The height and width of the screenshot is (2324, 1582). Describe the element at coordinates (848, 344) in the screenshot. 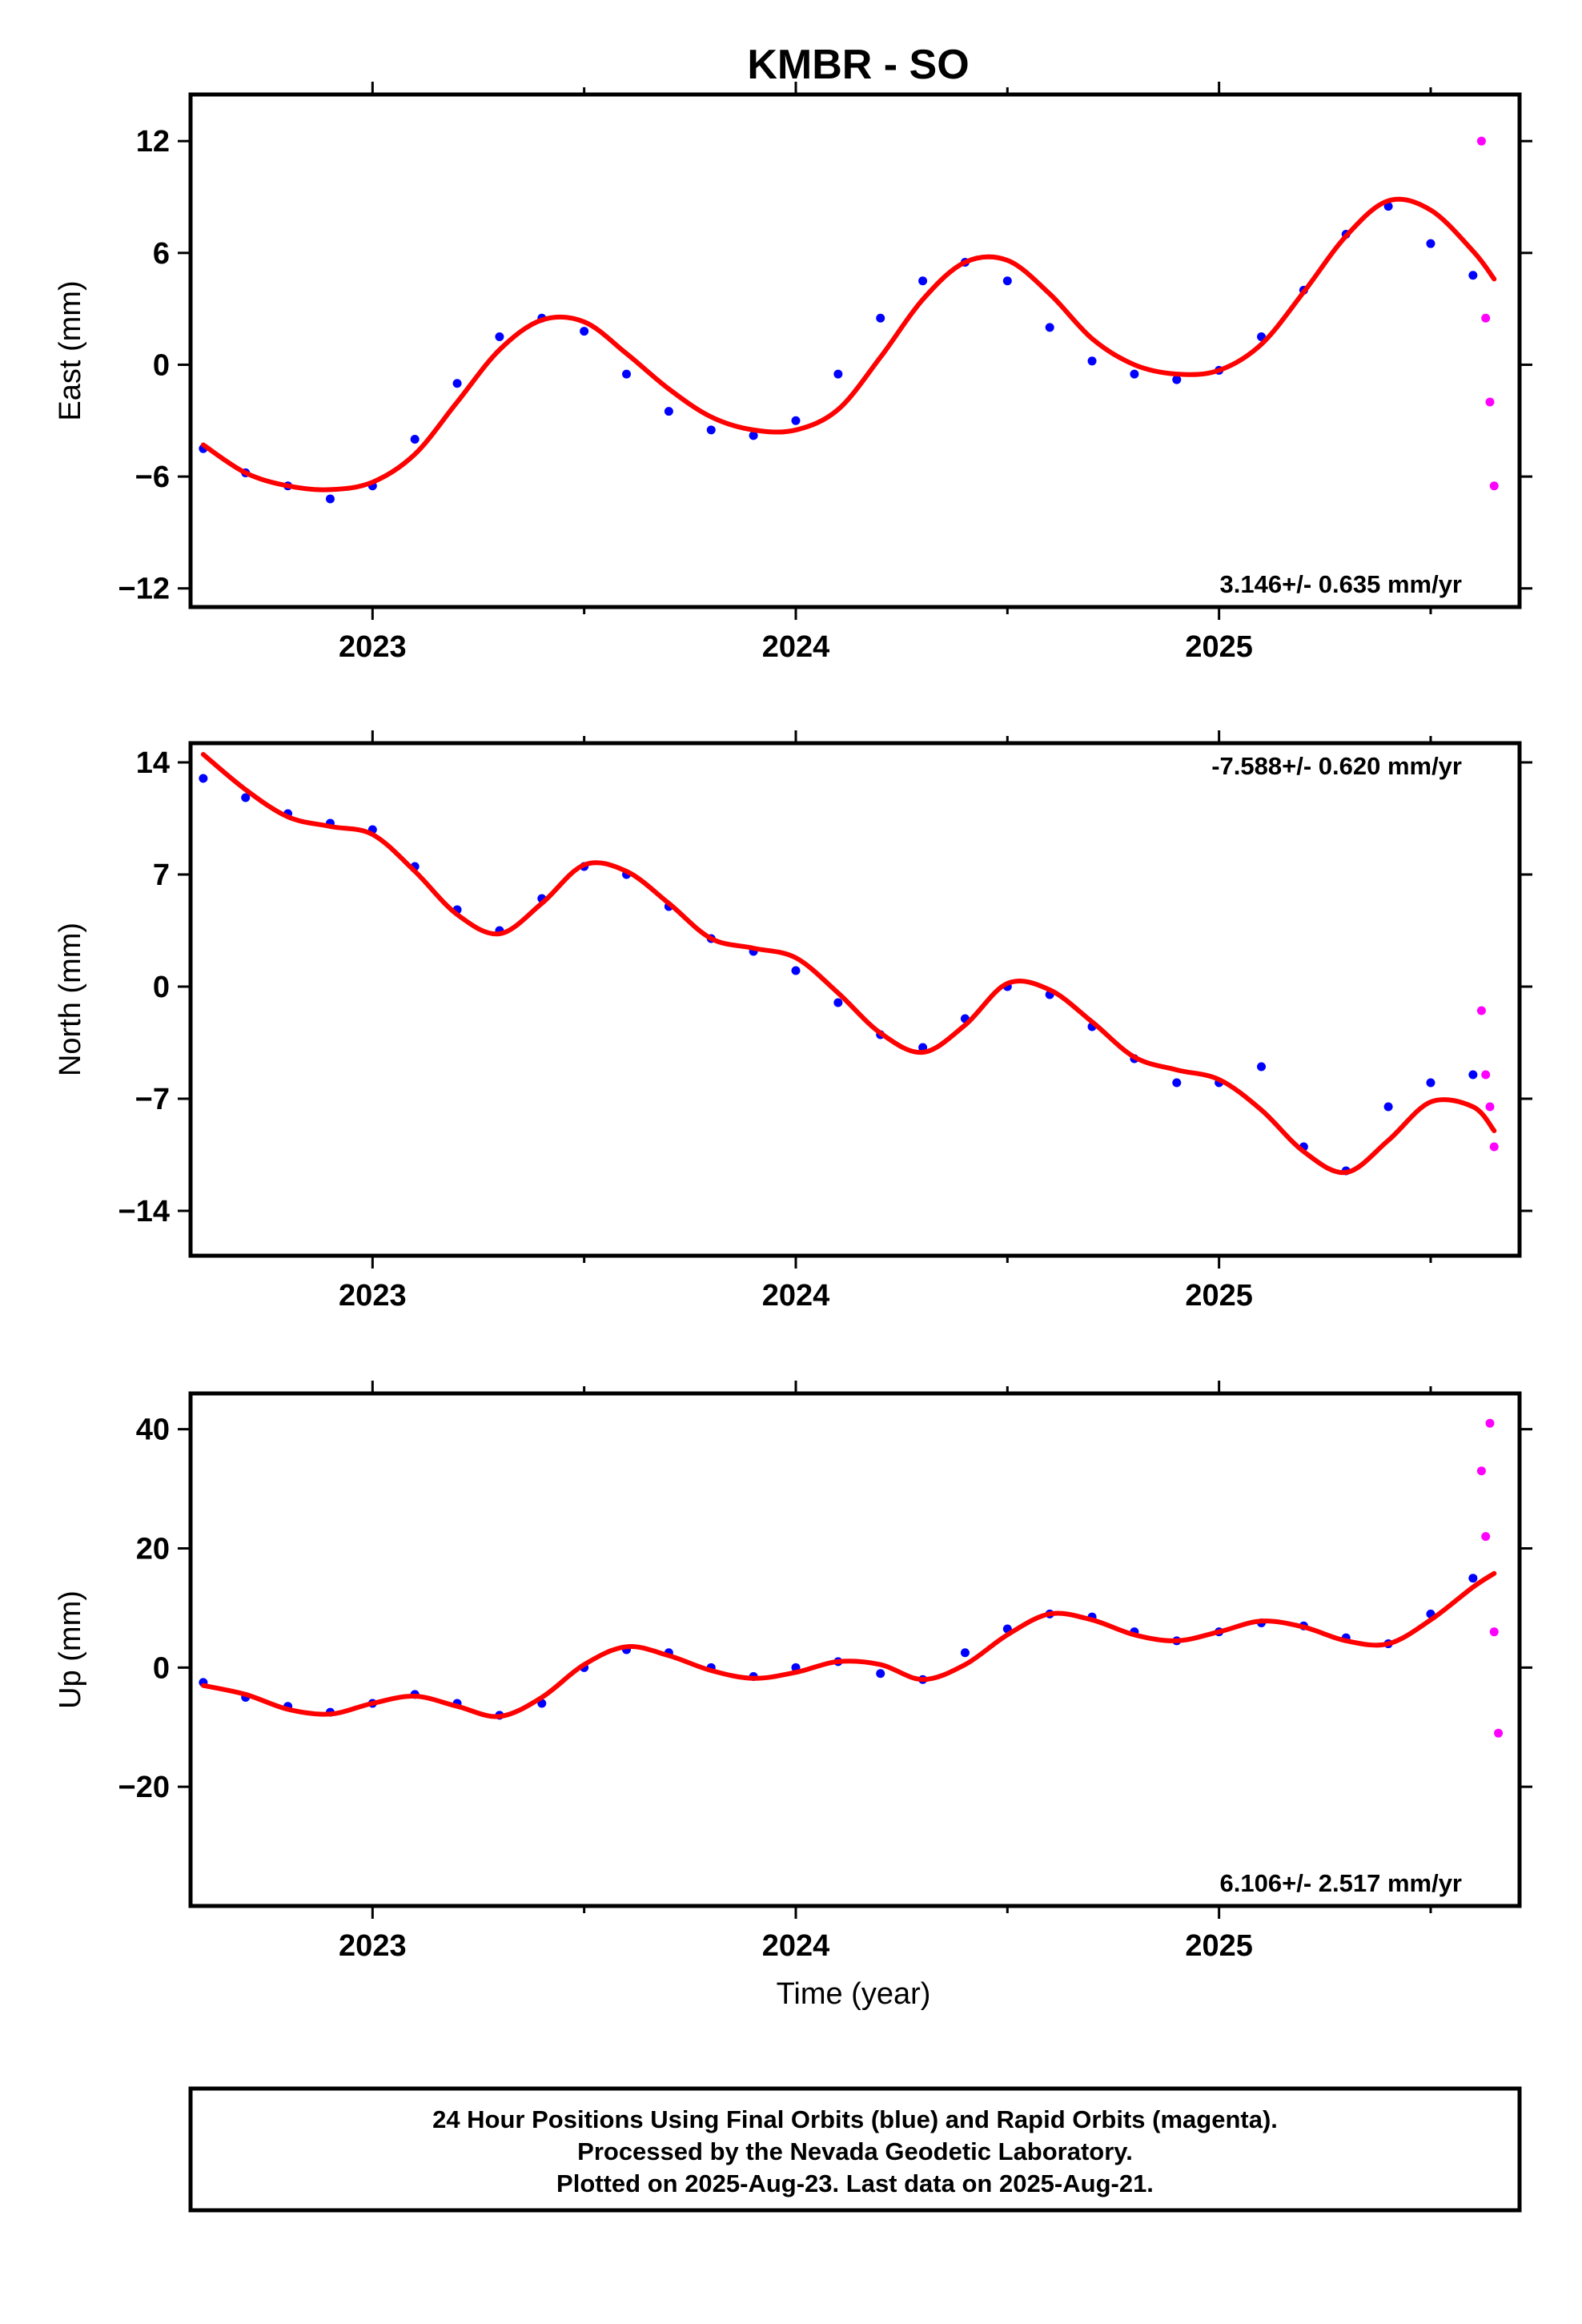

I see `east-fit-line` at that location.